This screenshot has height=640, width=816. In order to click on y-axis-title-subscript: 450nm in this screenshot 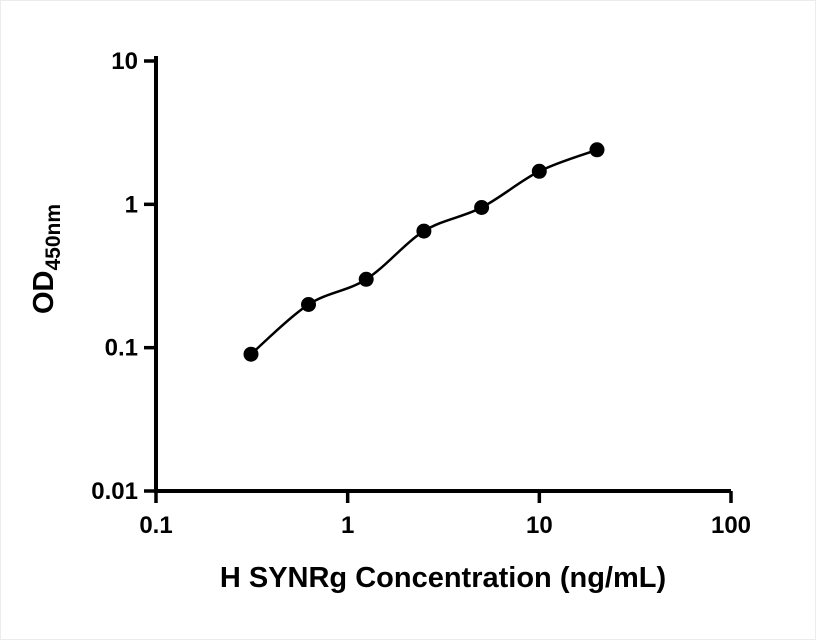, I will do `click(53, 237)`.